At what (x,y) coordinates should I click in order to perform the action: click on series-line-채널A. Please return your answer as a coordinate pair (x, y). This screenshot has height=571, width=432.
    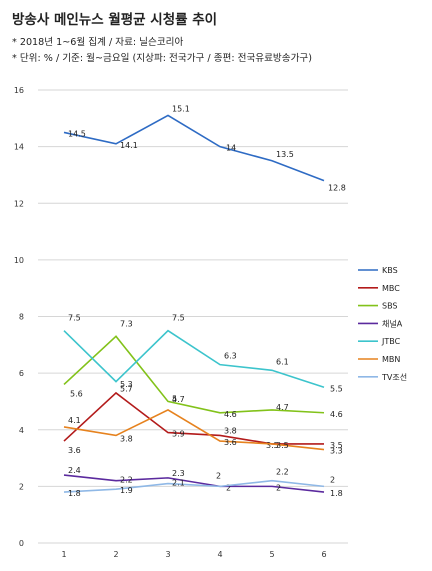
    Looking at the image, I should click on (194, 483).